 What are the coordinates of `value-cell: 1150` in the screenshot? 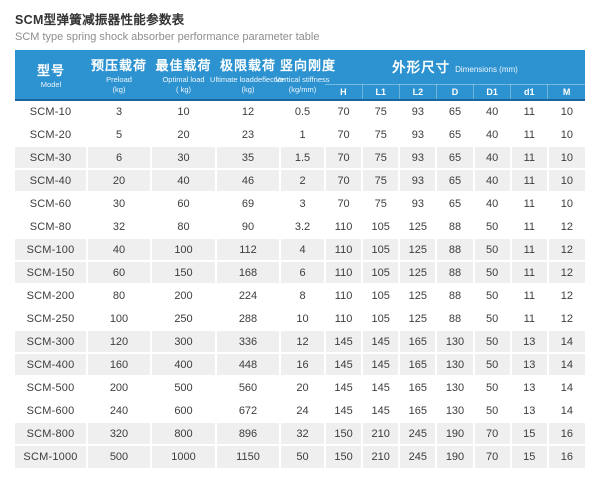 It's located at (247, 456).